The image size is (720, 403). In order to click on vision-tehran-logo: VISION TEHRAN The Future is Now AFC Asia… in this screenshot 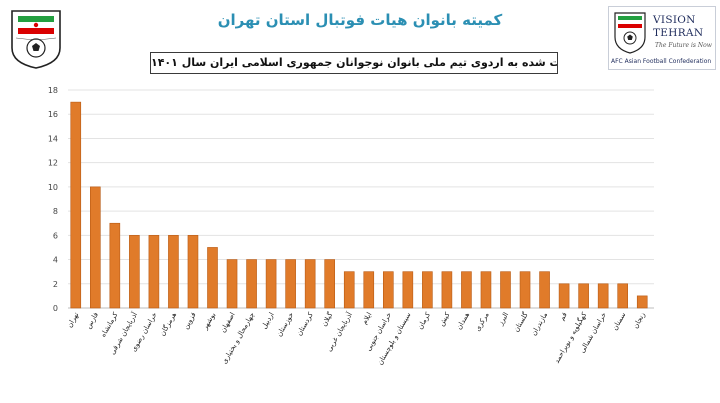, I will do `click(662, 38)`.